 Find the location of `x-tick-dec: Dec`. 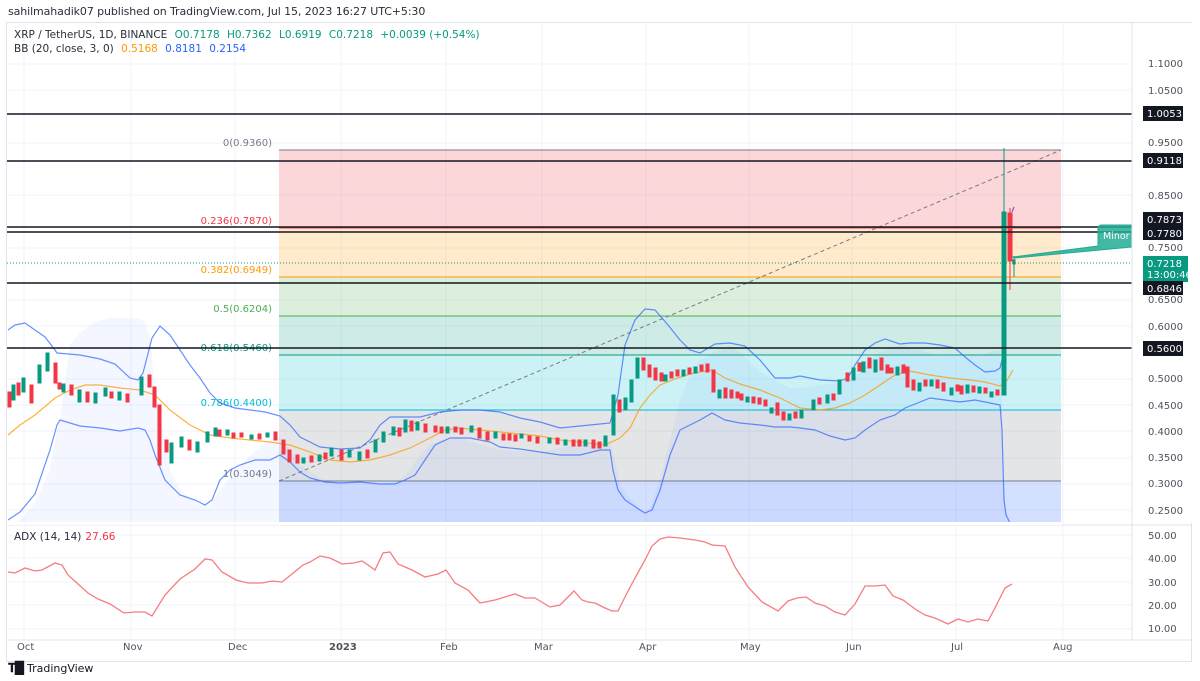

x-tick-dec: Dec is located at coordinates (237, 647).